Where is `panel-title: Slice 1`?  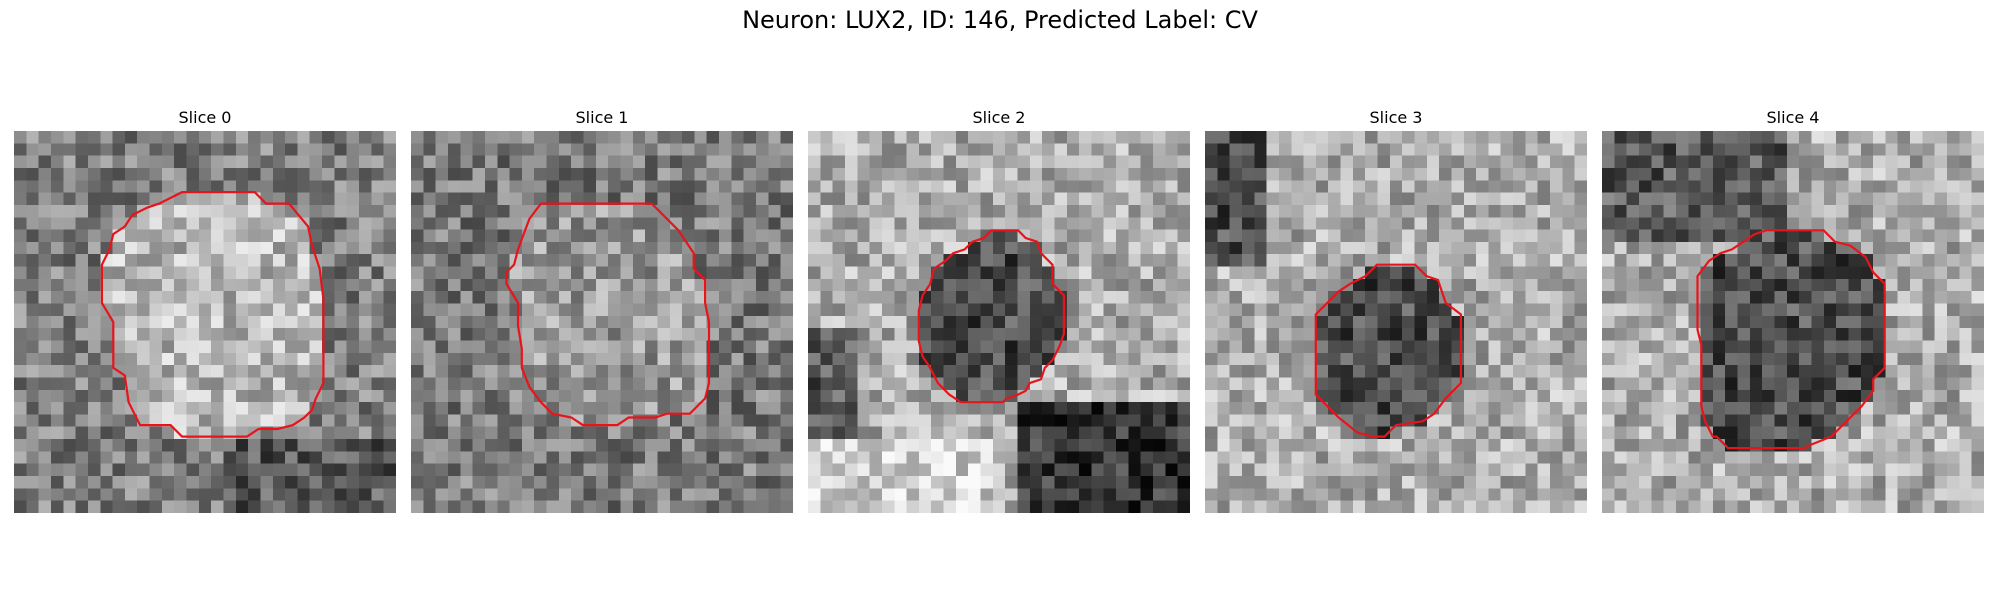
panel-title: Slice 1 is located at coordinates (602, 117).